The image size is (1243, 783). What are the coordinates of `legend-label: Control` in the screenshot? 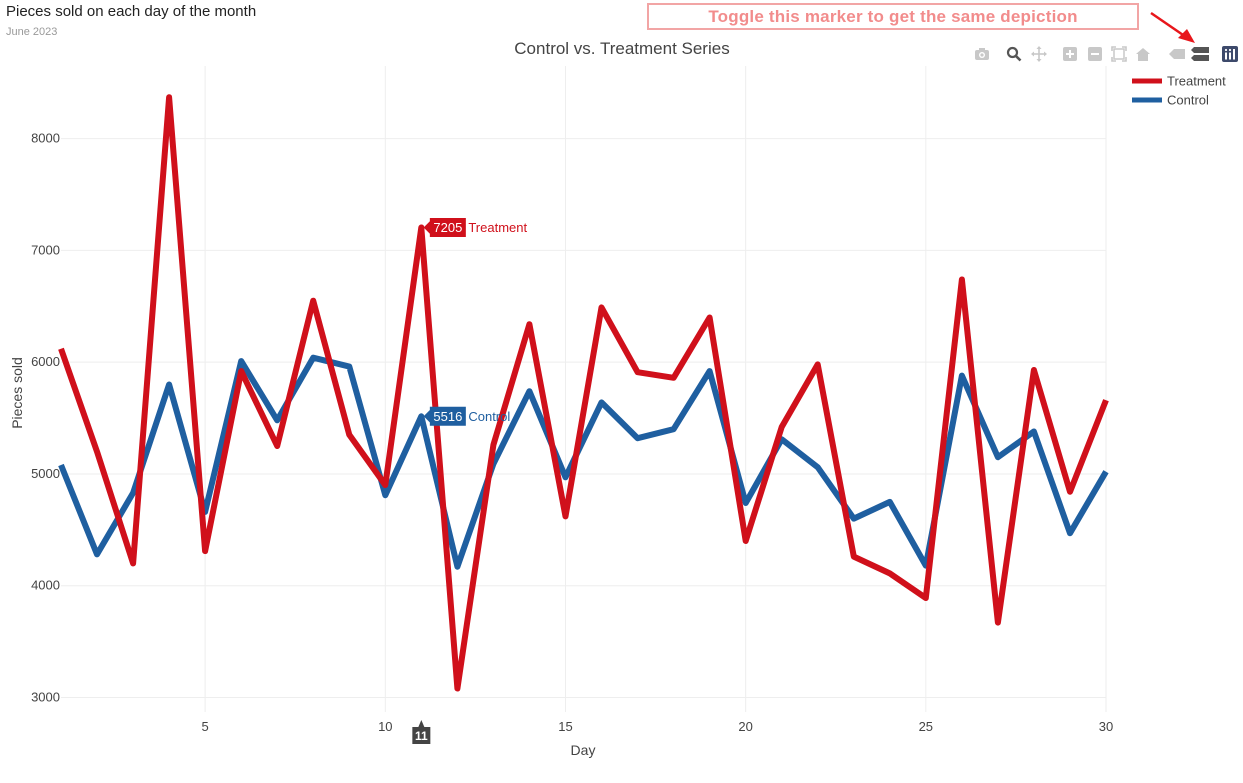 It's located at (1188, 100).